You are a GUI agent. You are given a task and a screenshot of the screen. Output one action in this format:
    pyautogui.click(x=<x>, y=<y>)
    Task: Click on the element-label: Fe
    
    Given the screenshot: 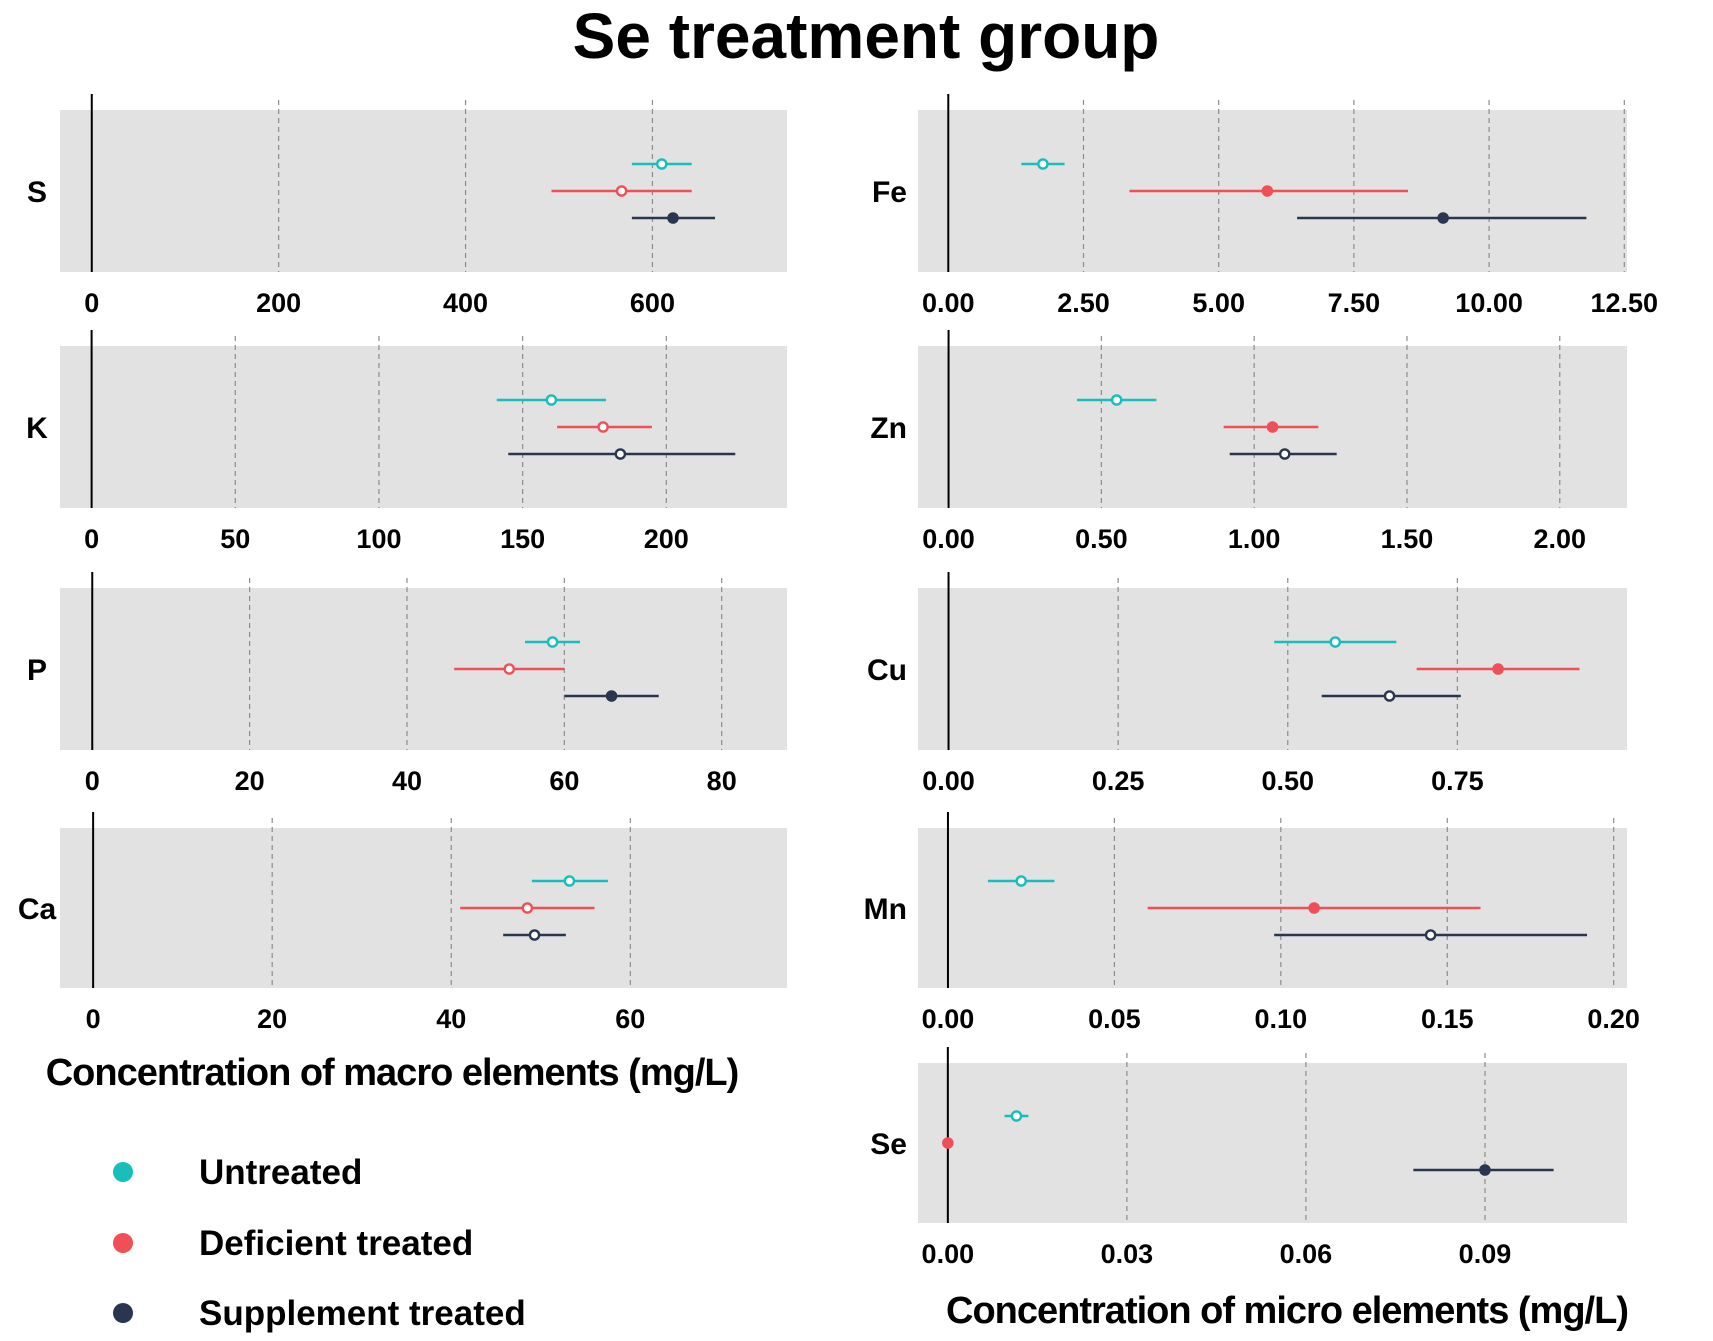 What is the action you would take?
    pyautogui.click(x=889, y=192)
    